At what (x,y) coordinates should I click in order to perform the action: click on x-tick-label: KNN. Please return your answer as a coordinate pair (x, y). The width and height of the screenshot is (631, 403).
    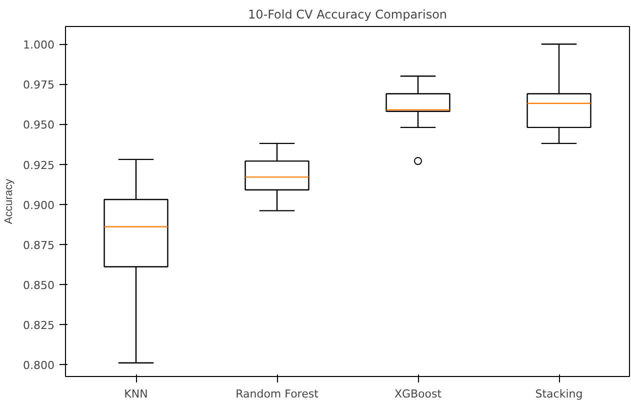
    Looking at the image, I should click on (136, 394).